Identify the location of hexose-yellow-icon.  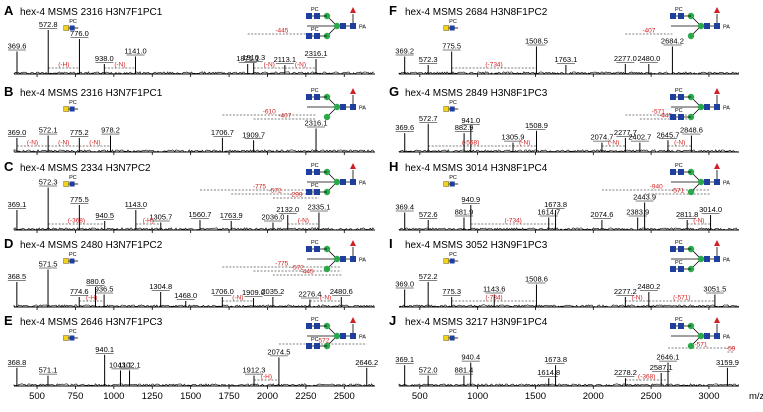
(446, 28).